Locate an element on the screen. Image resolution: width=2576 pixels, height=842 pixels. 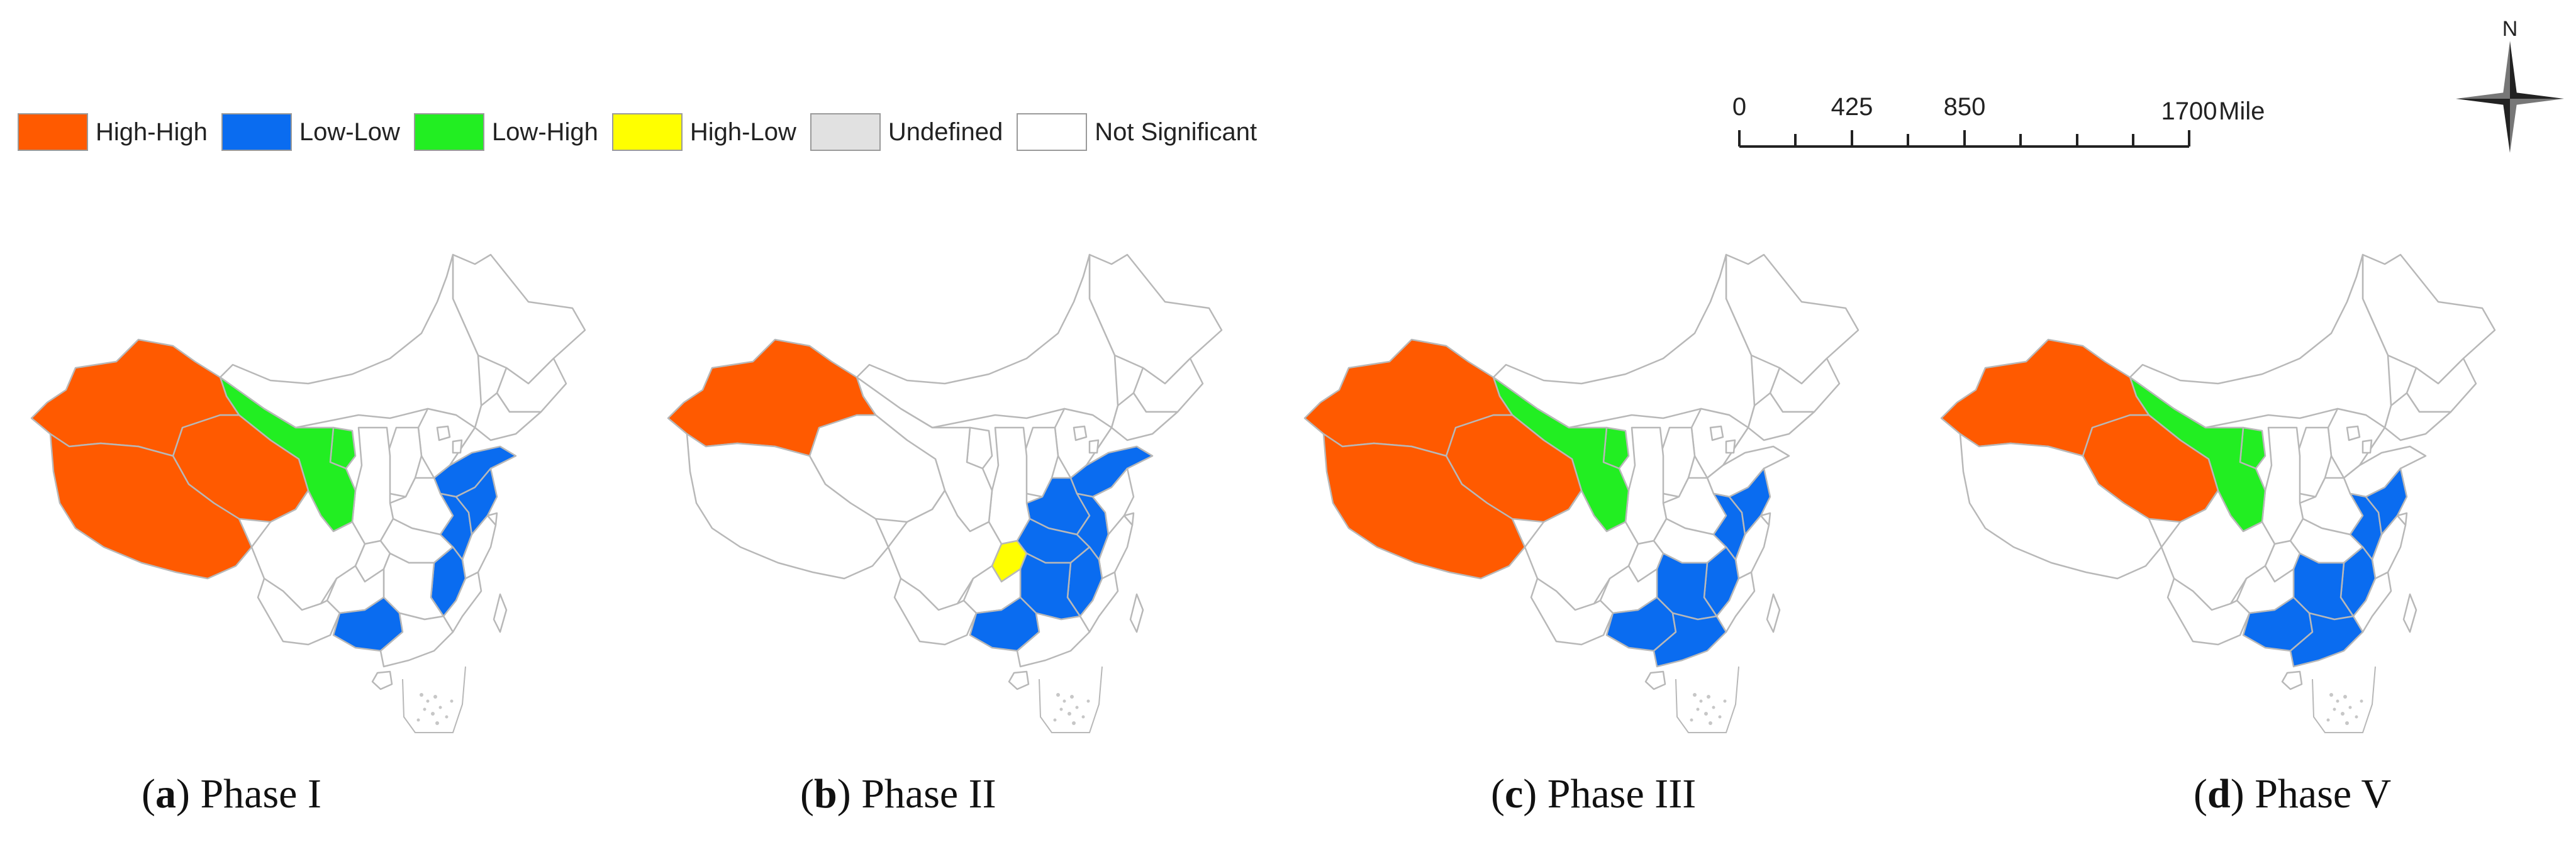
scale-tick-label: 850 is located at coordinates (1965, 107).